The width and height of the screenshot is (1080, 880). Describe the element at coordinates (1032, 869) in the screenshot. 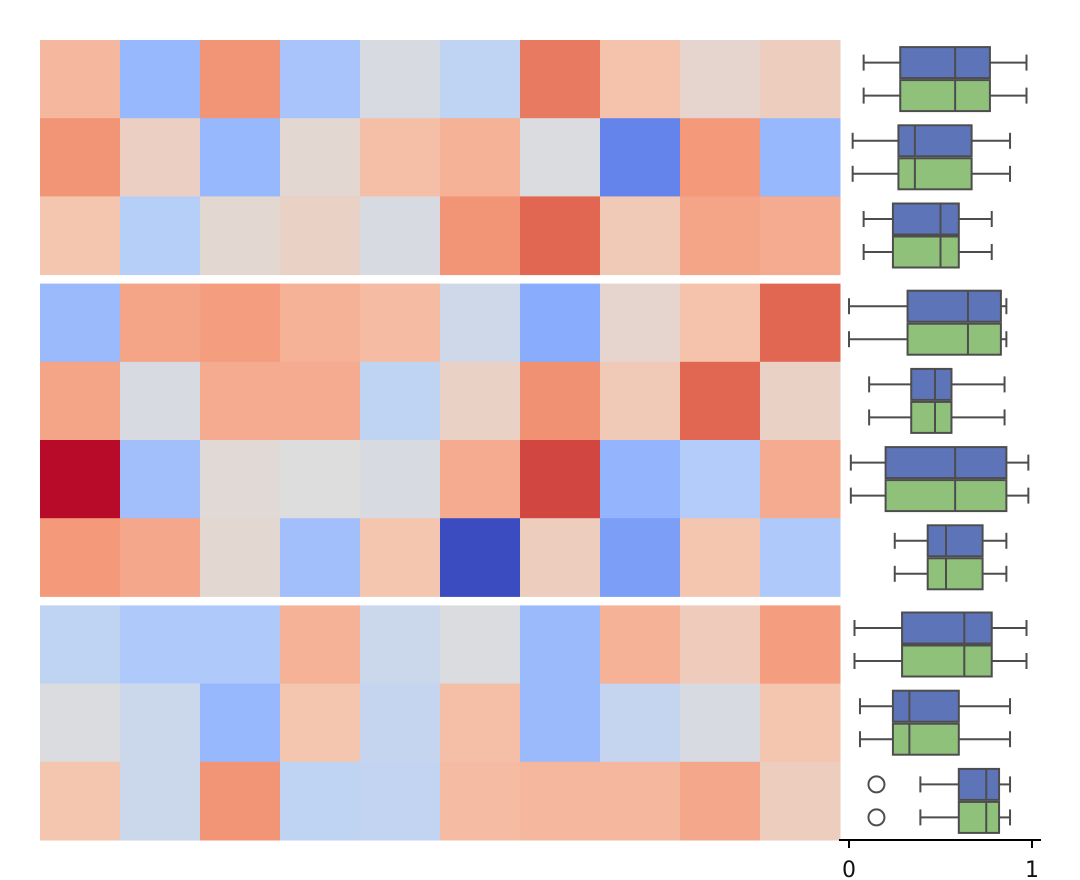

I see `x-tick-label: 1` at that location.